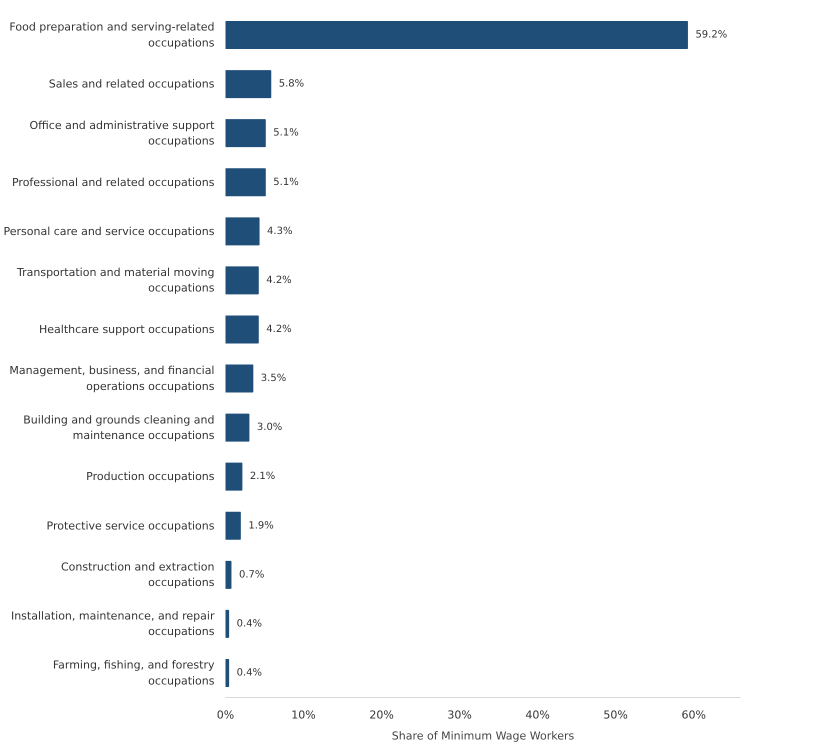  Describe the element at coordinates (113, 182) in the screenshot. I see `y-tick-label: Professional and related occupations` at that location.